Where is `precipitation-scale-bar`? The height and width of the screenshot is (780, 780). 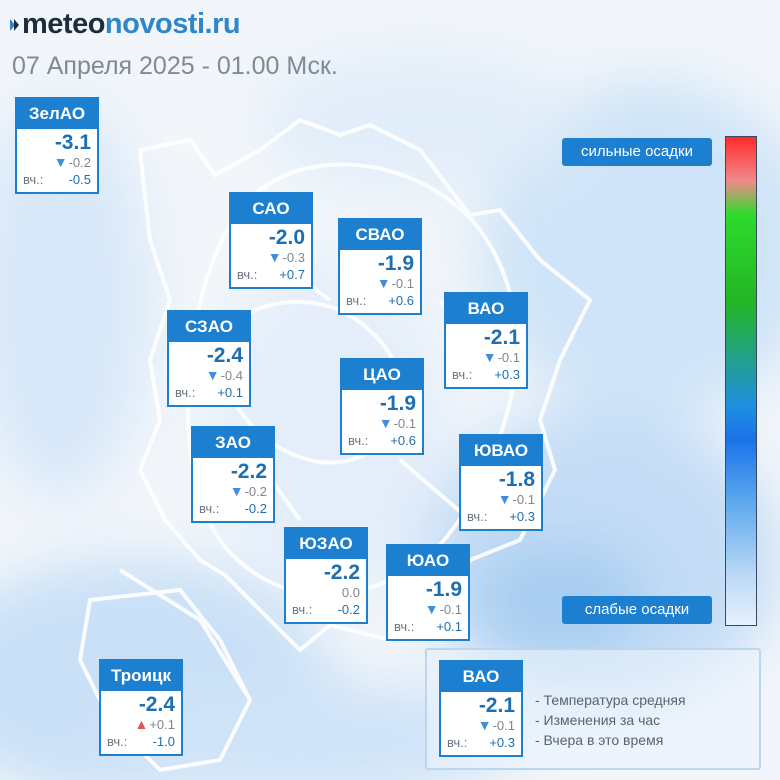
precipitation-scale-bar is located at coordinates (741, 381).